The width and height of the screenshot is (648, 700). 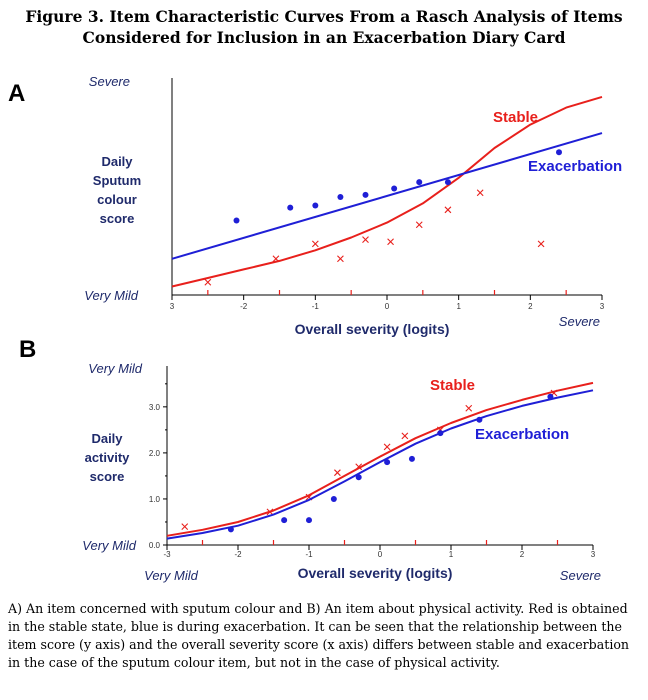 I want to click on panel-b-stable-curve, so click(x=380, y=459).